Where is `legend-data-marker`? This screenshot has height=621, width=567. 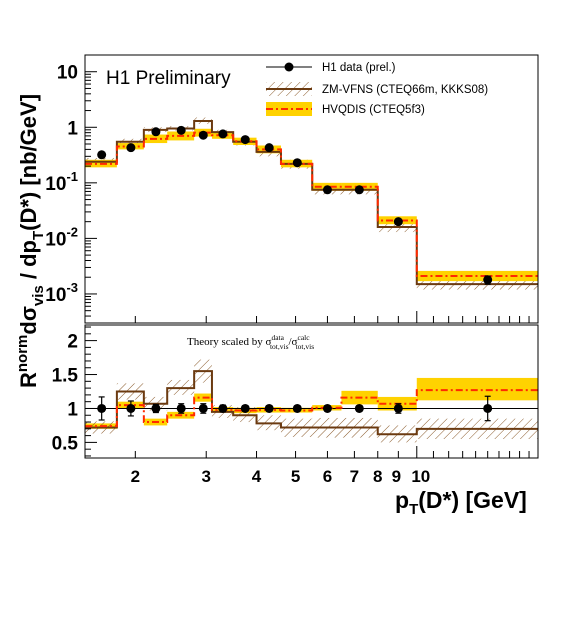
legend-data-marker is located at coordinates (289, 67).